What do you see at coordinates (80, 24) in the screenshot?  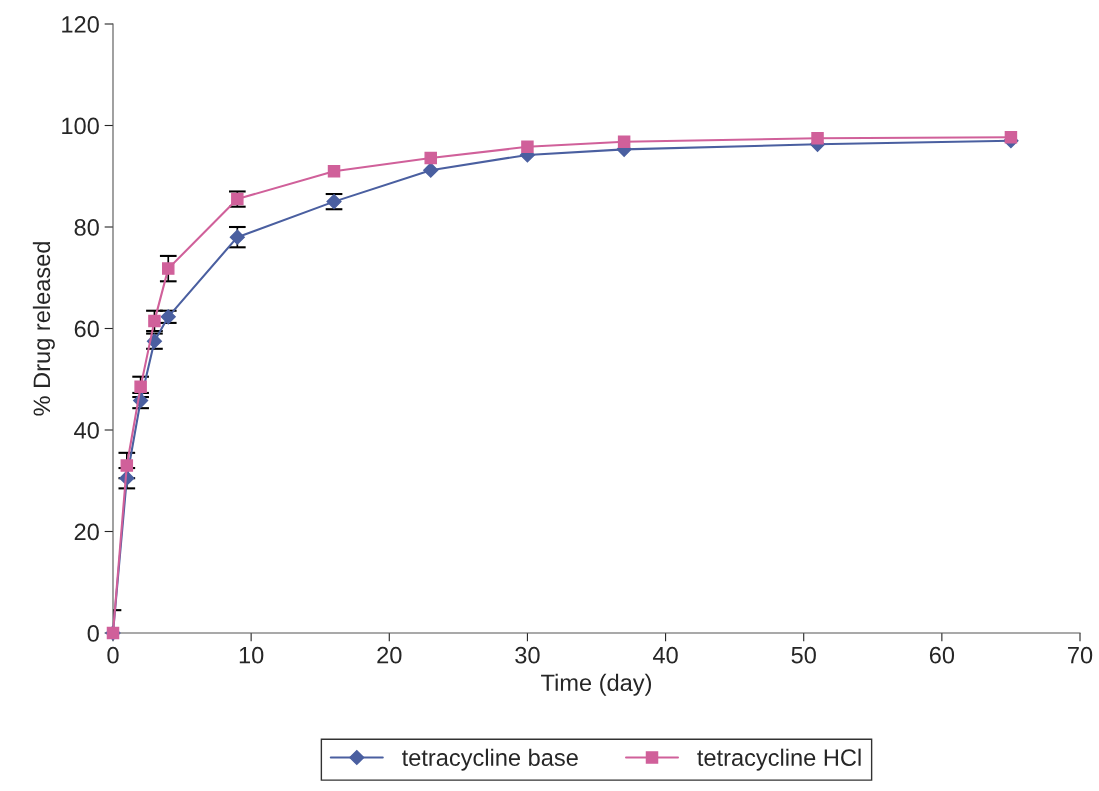 I see `y-tick-label: 120` at bounding box center [80, 24].